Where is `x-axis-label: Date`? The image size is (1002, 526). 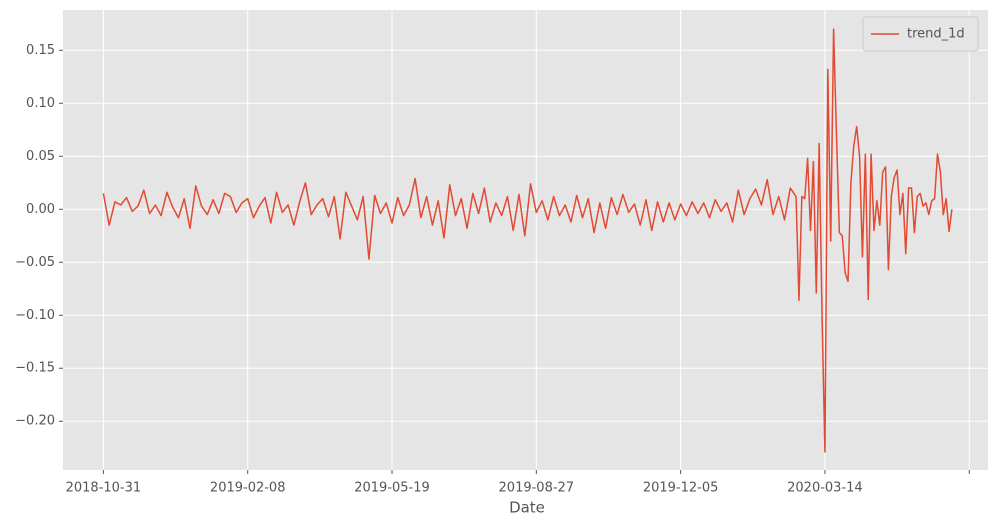
x-axis-label: Date is located at coordinates (527, 508).